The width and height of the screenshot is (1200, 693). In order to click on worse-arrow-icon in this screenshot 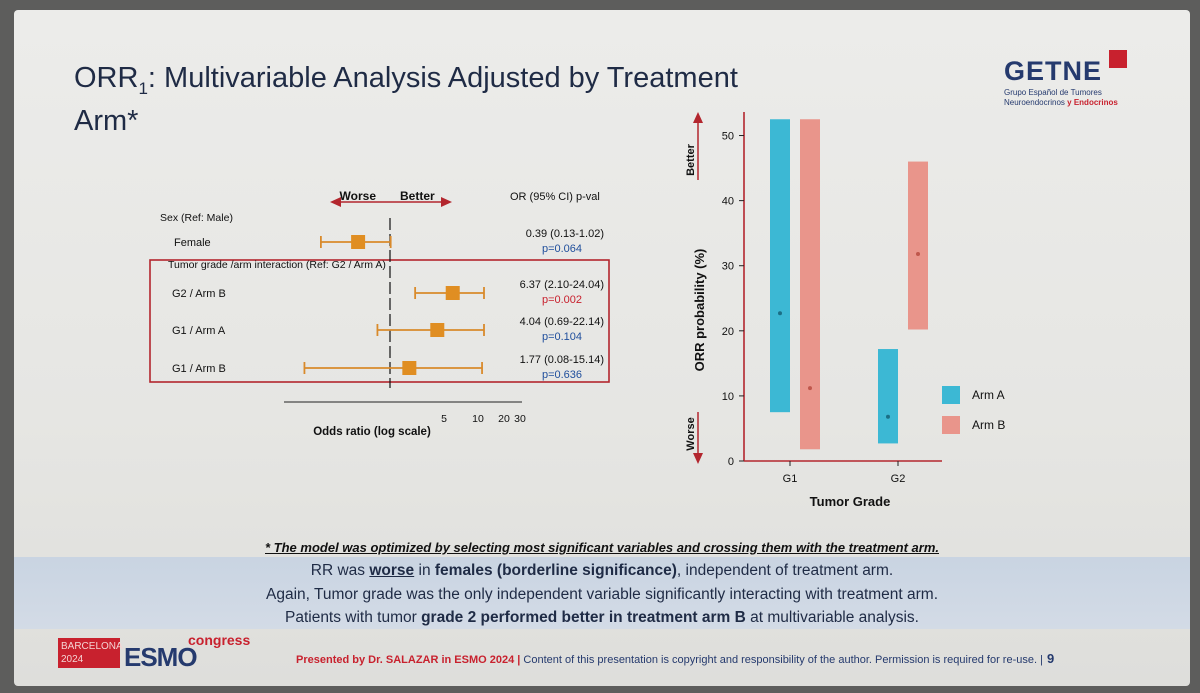, I will do `click(335, 202)`.